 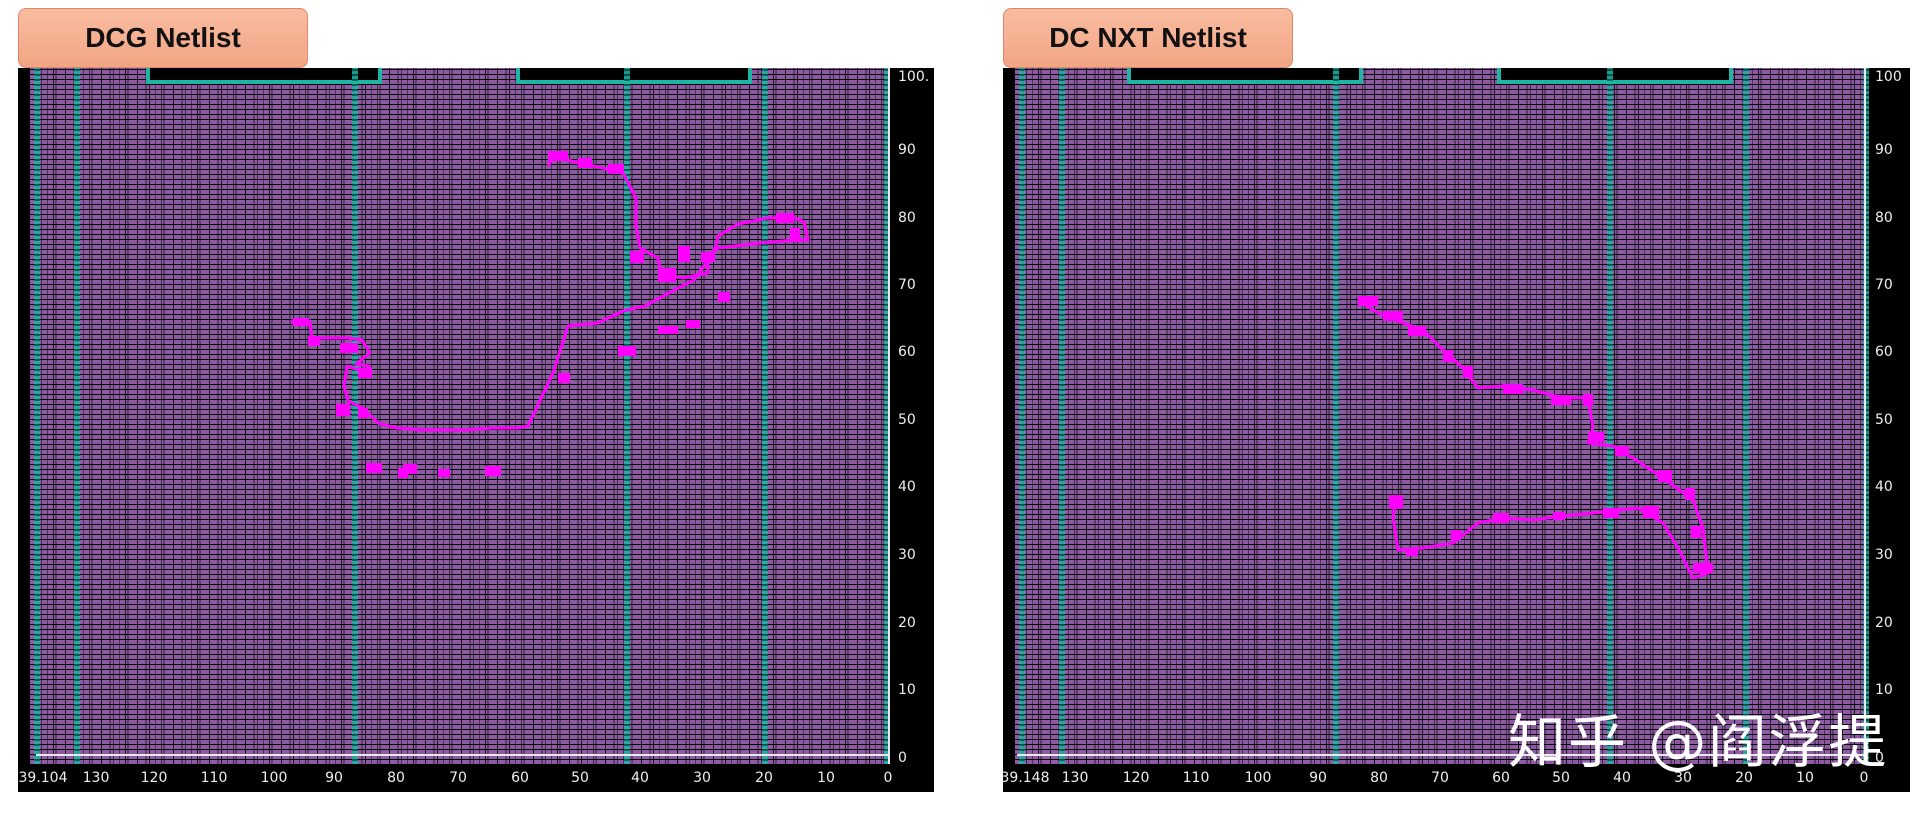 I want to click on panel-title-dc-nxt: DC NXT Netlist, so click(x=1148, y=38).